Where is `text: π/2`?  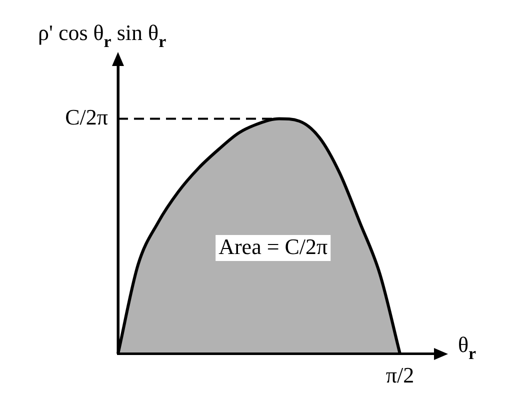 text: π/2 is located at coordinates (400, 375).